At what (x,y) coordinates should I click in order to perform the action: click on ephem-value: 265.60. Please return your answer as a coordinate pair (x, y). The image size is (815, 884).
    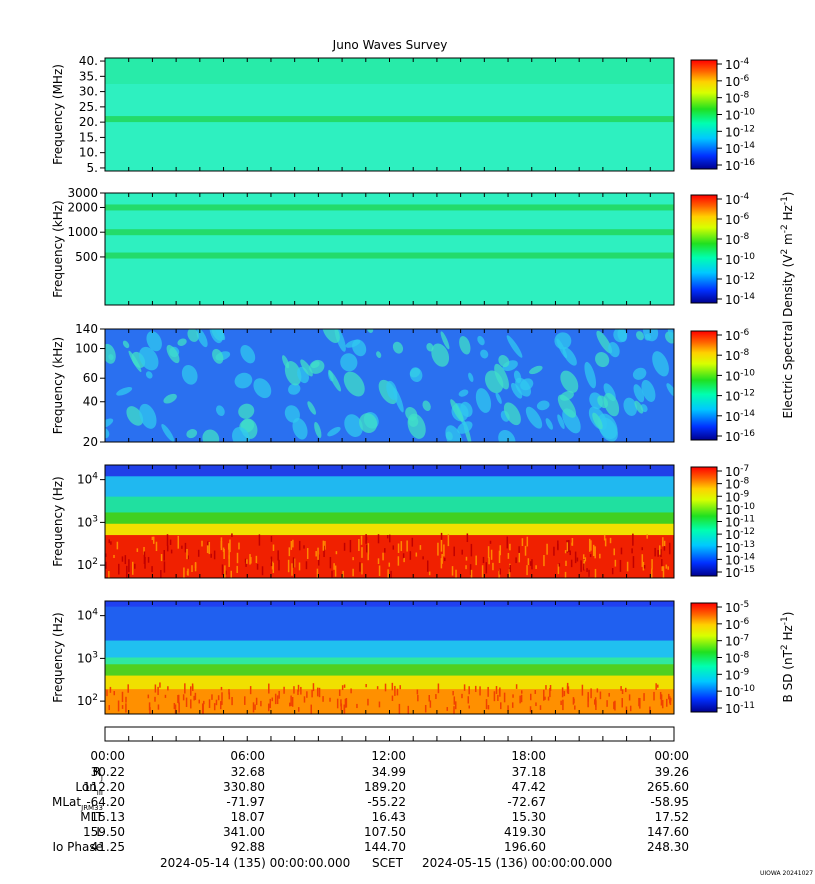
    Looking at the image, I should click on (668, 787).